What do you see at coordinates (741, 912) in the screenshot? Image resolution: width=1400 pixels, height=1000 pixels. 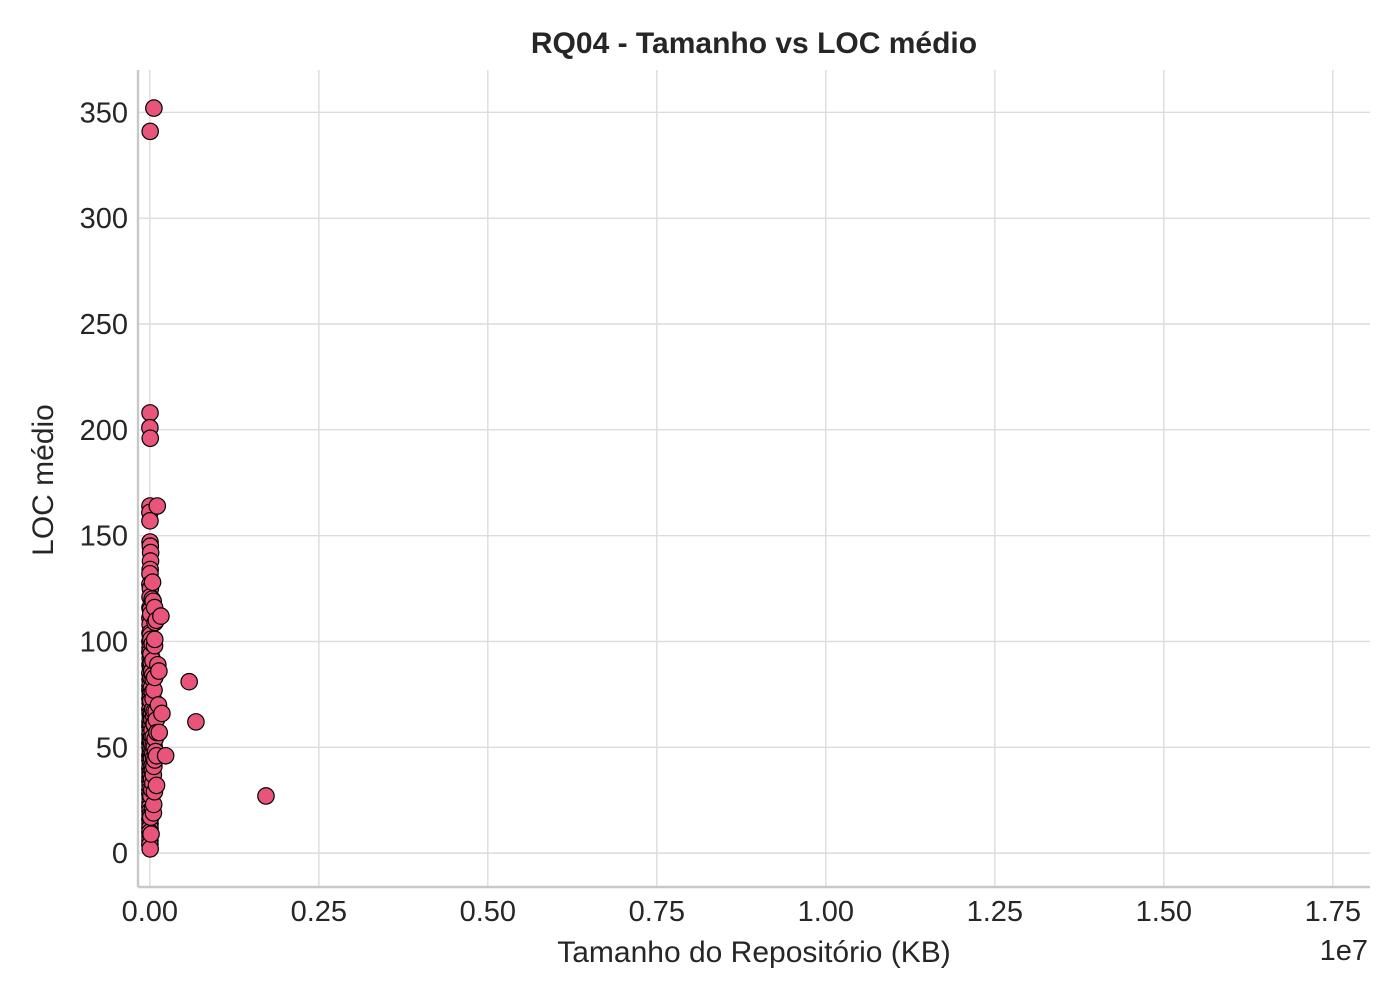 I see `x-tick-labels: 0.00 0.25 0.50 0.75 1.00 1.25 1.50 1.75` at bounding box center [741, 912].